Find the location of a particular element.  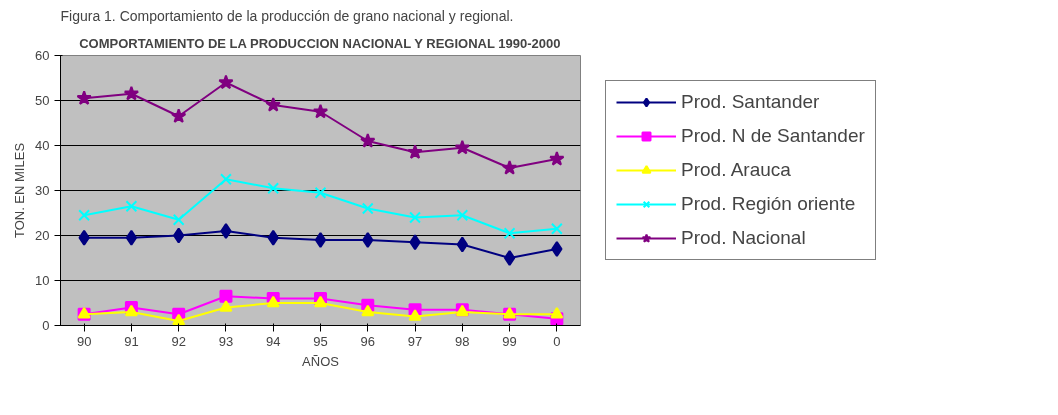

x-tick-label: 93 is located at coordinates (226, 341).